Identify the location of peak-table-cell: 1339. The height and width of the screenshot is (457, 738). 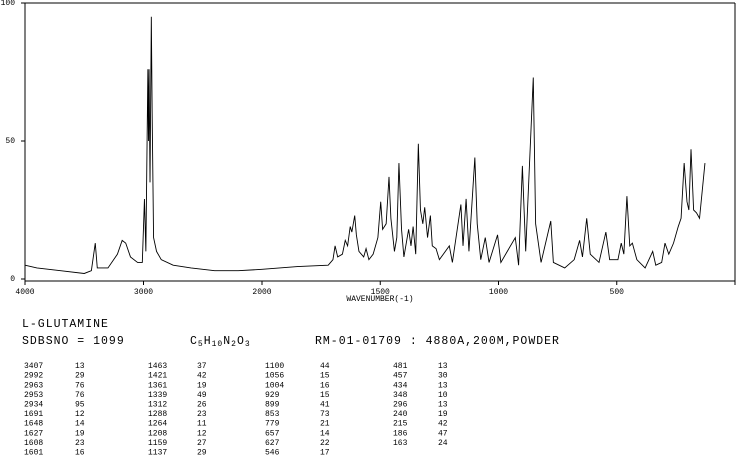
(157, 395).